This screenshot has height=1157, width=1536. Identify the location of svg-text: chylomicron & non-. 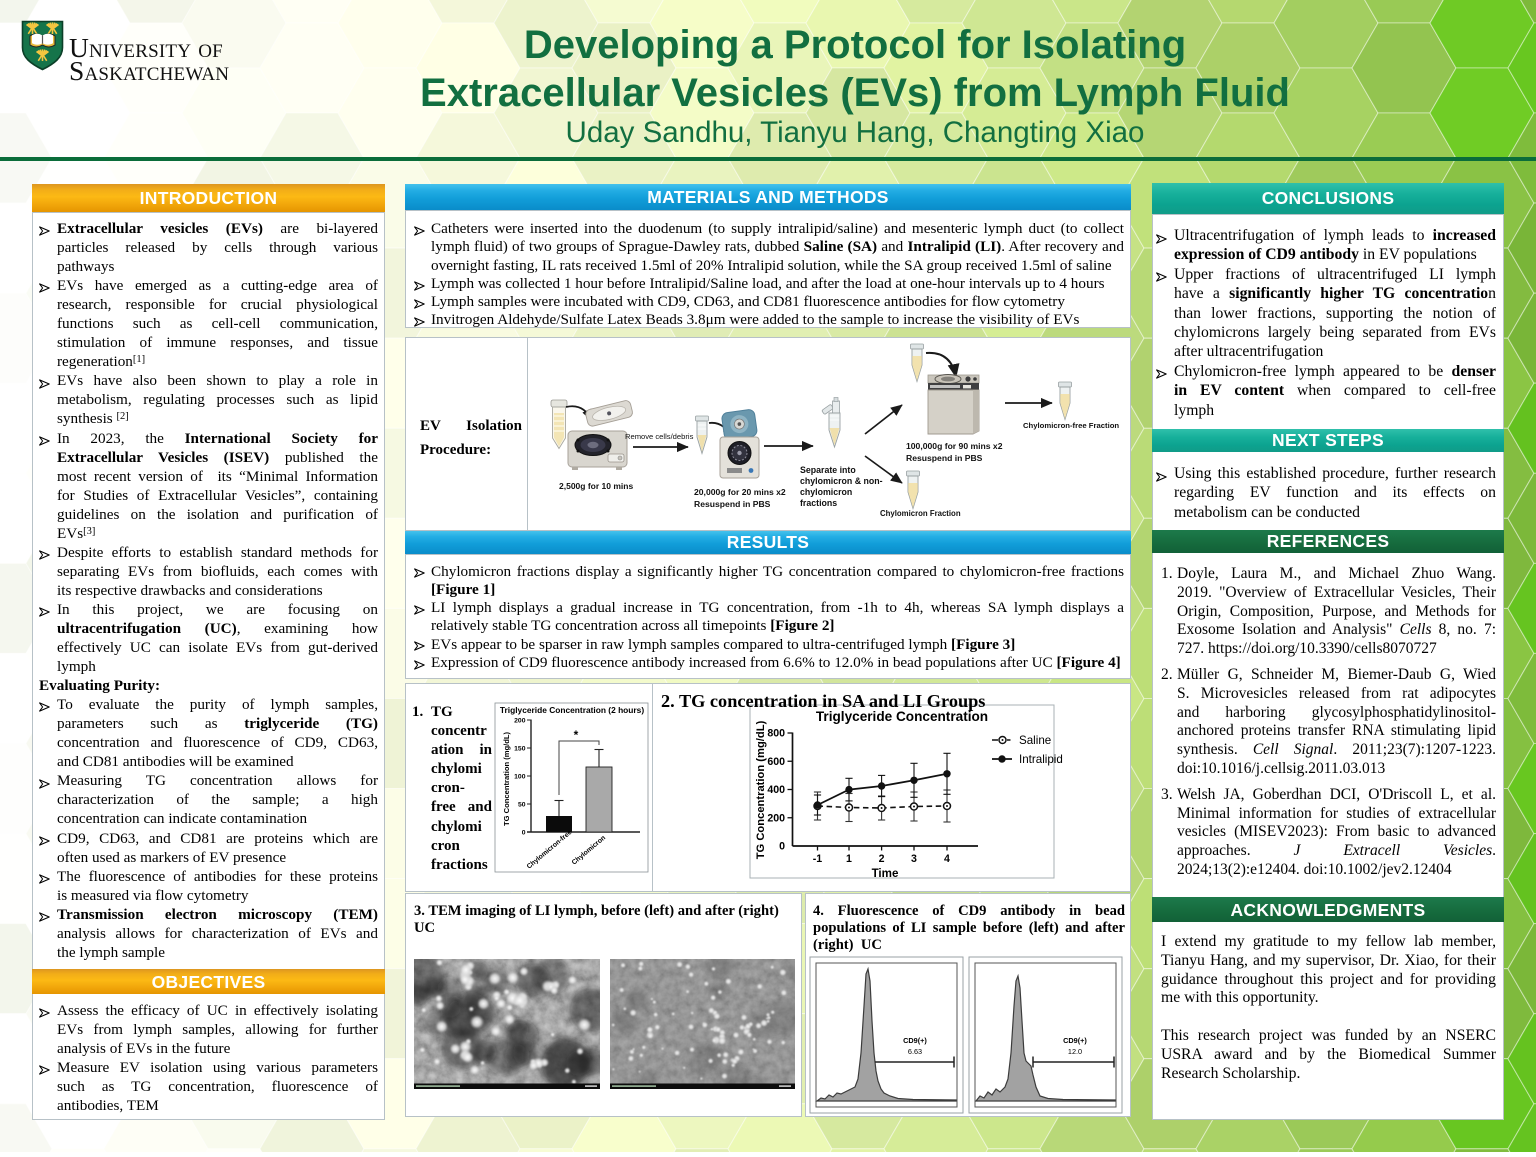
(841, 481).